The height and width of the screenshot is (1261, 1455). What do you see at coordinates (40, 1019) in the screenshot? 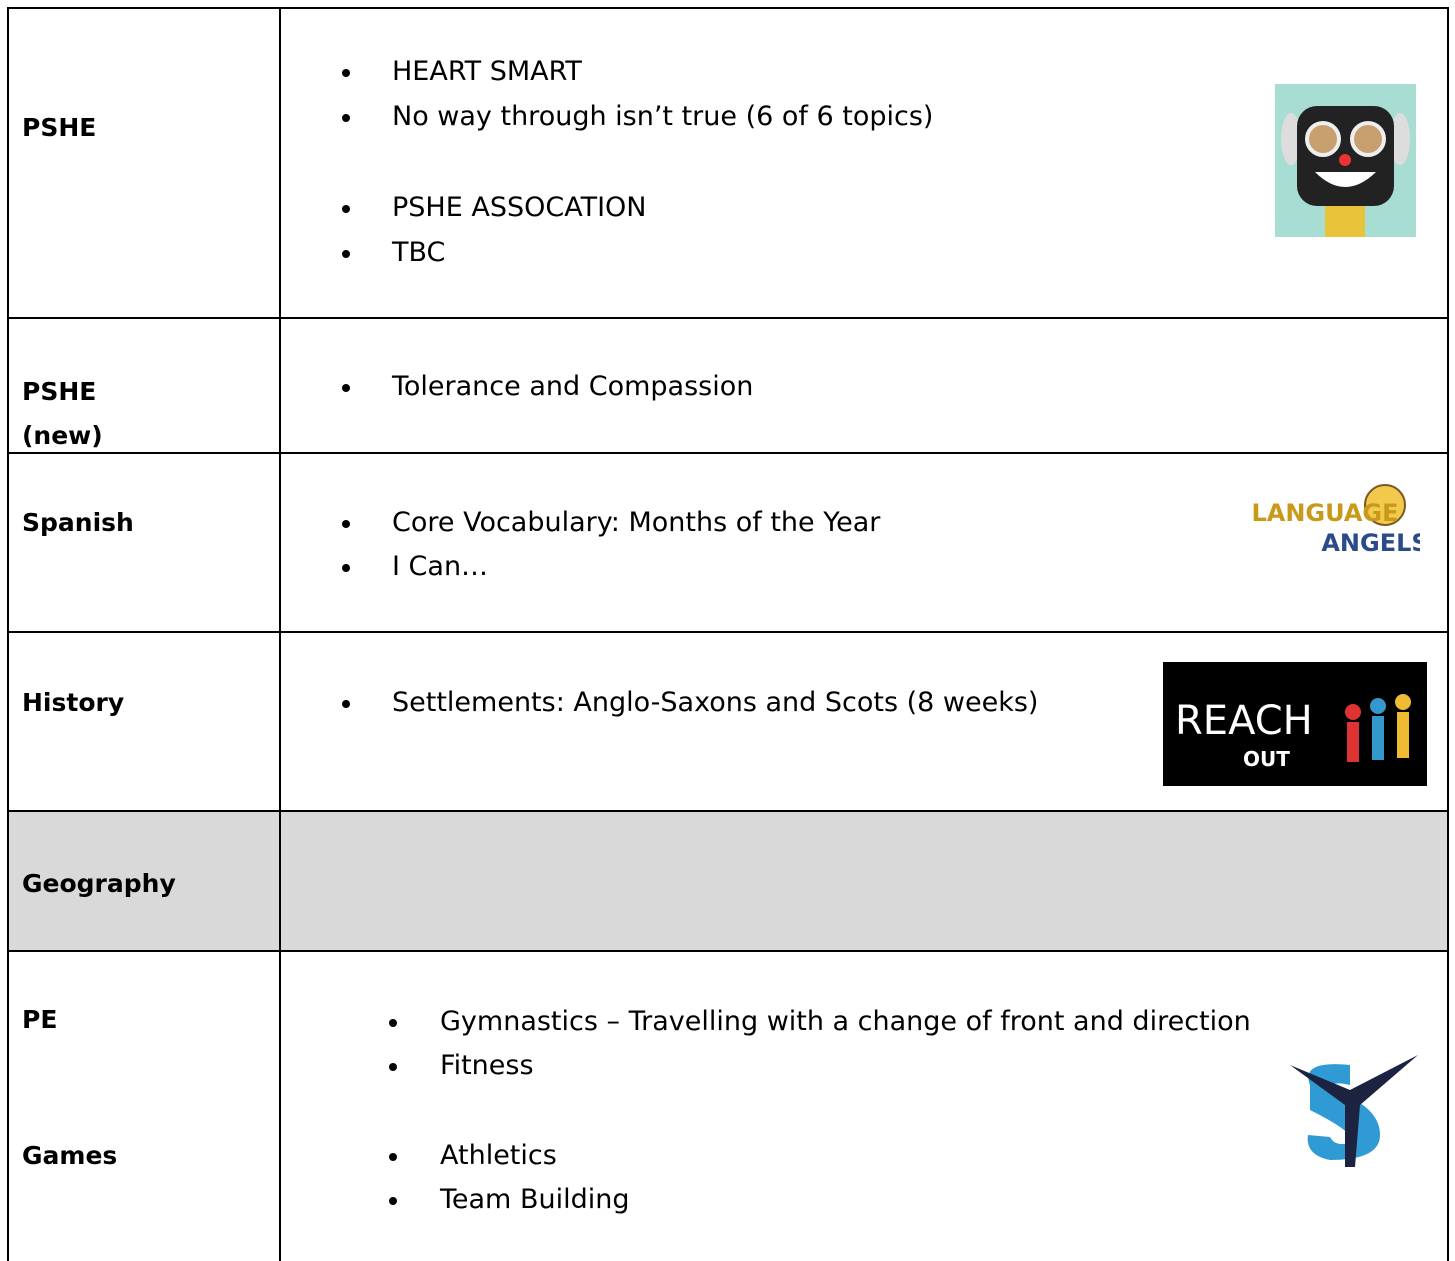
I see `subject: PE` at bounding box center [40, 1019].